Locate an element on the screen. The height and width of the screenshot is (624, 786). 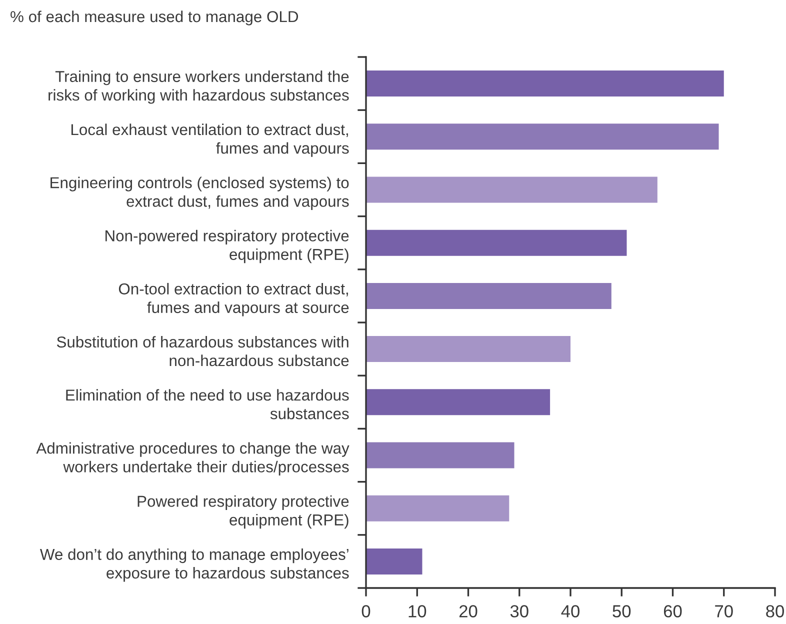
x-tick-label: 80 is located at coordinates (775, 611).